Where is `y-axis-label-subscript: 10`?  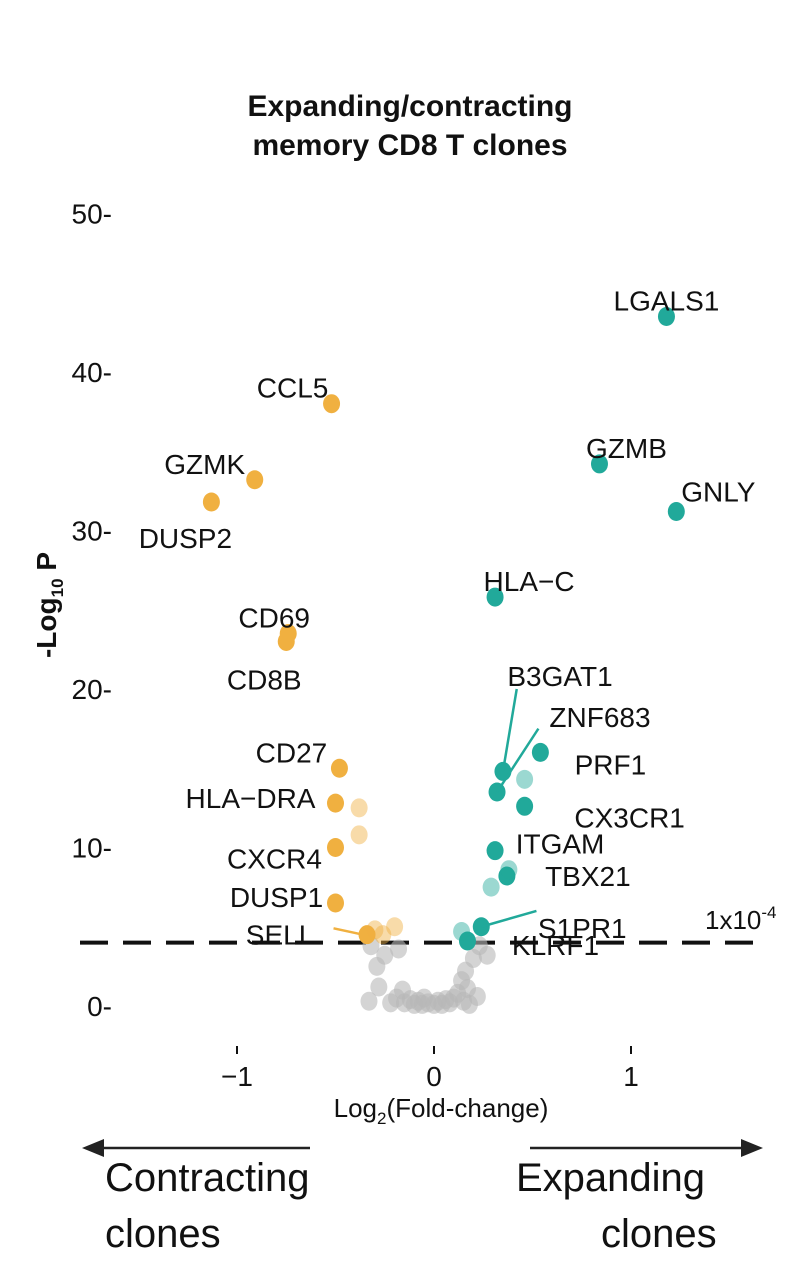 y-axis-label-subscript: 10 is located at coordinates (57, 587).